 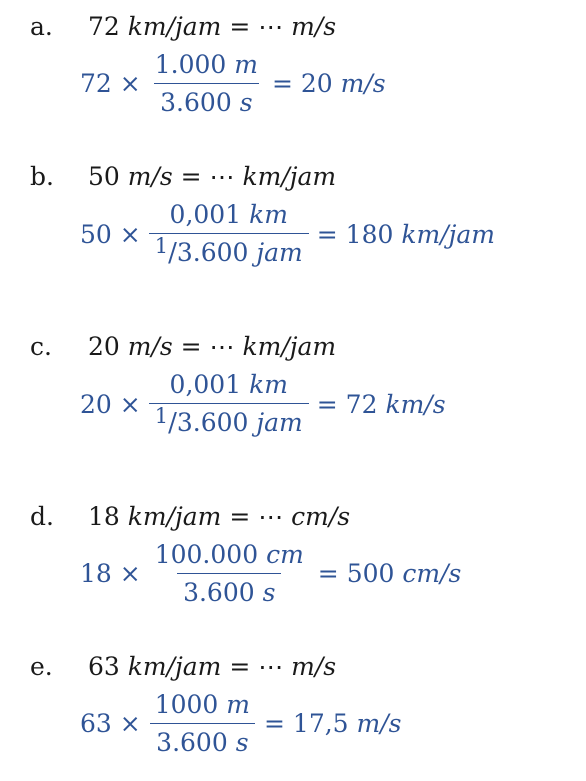 I want to click on problem-letter: a., so click(x=41, y=26).